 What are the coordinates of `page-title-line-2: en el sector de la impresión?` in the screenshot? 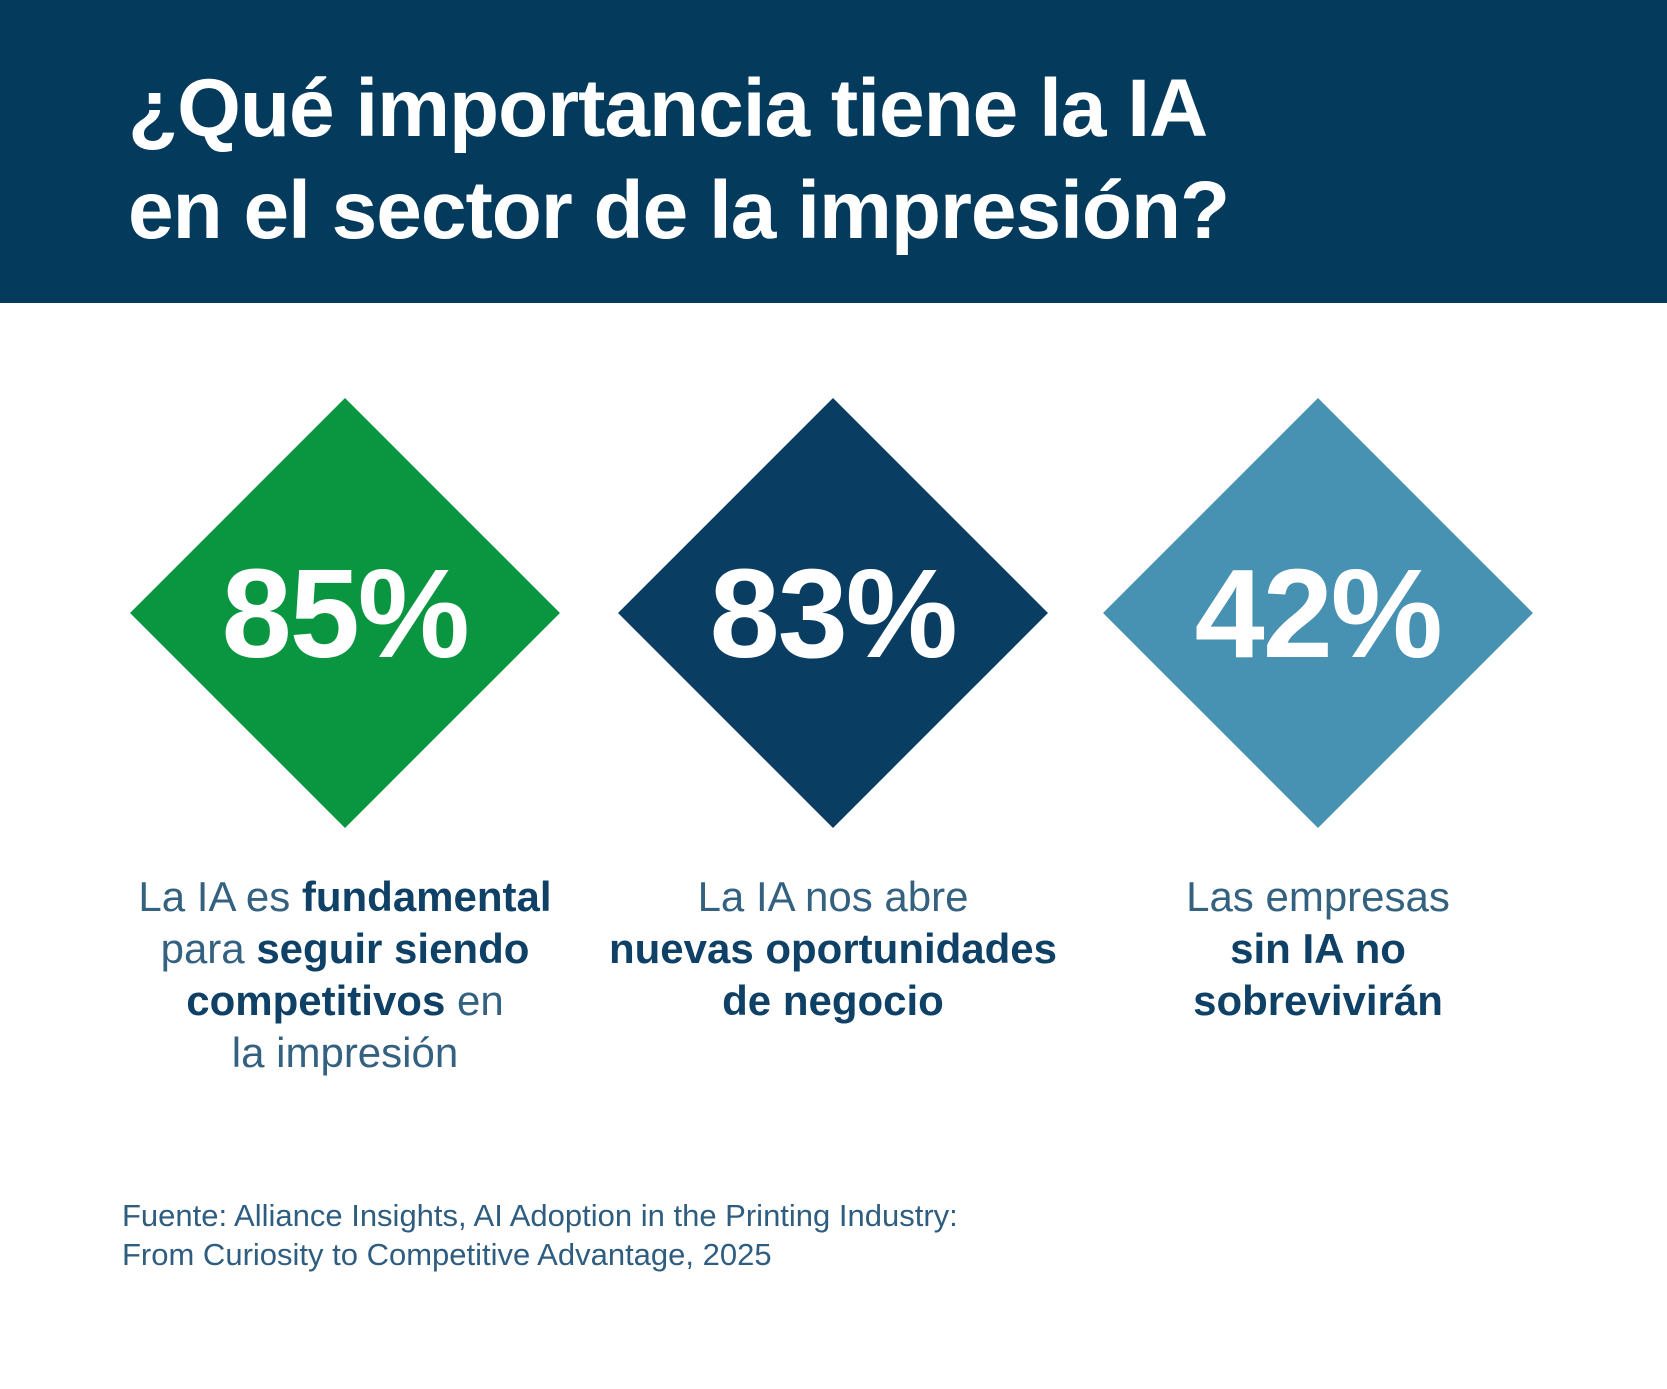 It's located at (679, 210).